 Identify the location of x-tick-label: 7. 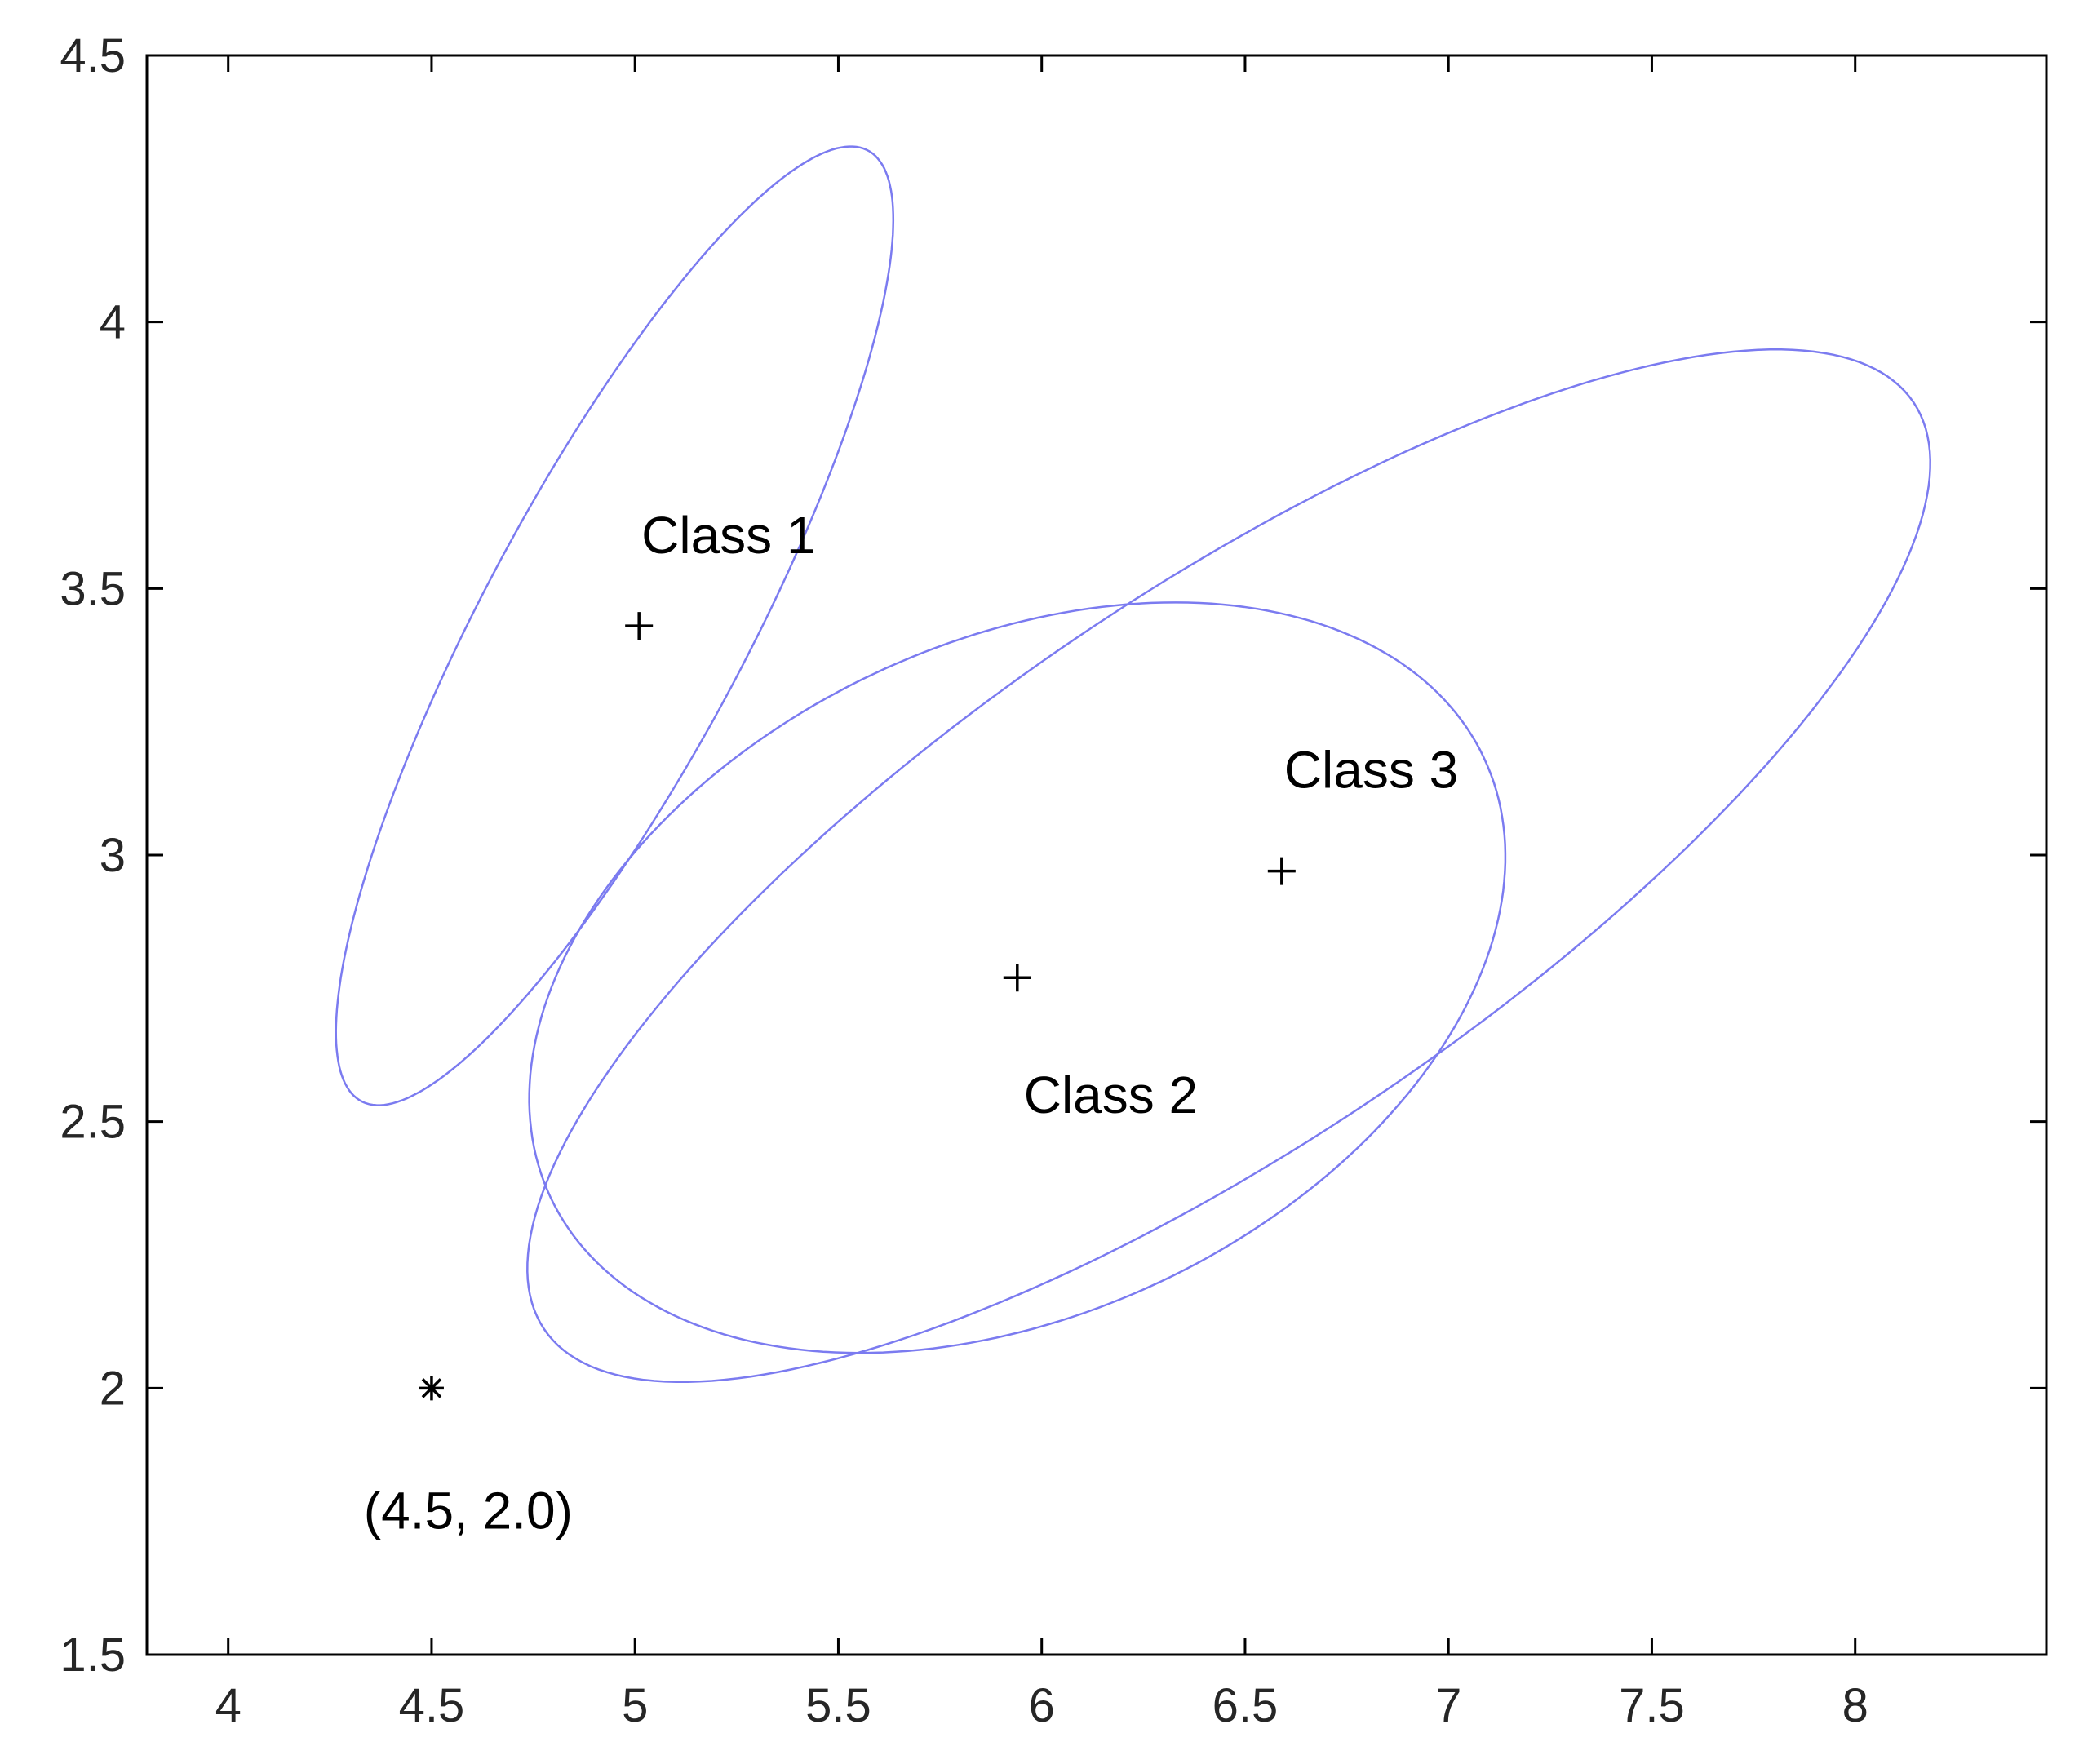
(1448, 1705).